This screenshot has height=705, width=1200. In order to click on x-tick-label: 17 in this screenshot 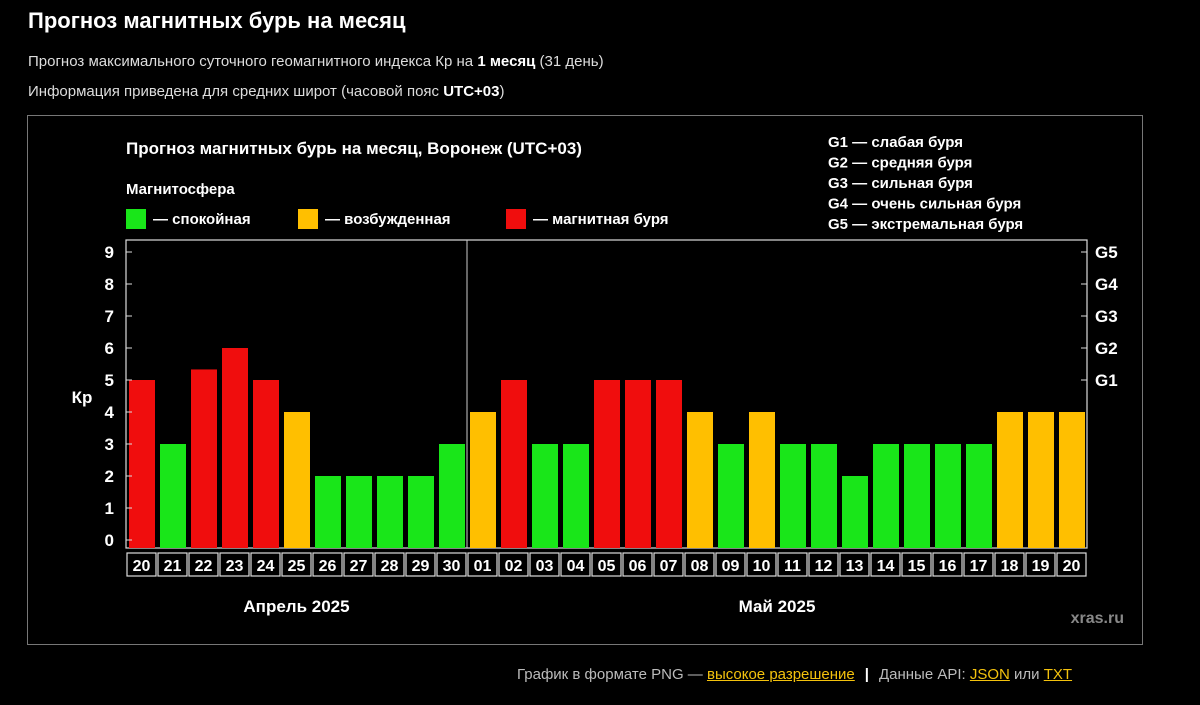, I will do `click(979, 566)`.